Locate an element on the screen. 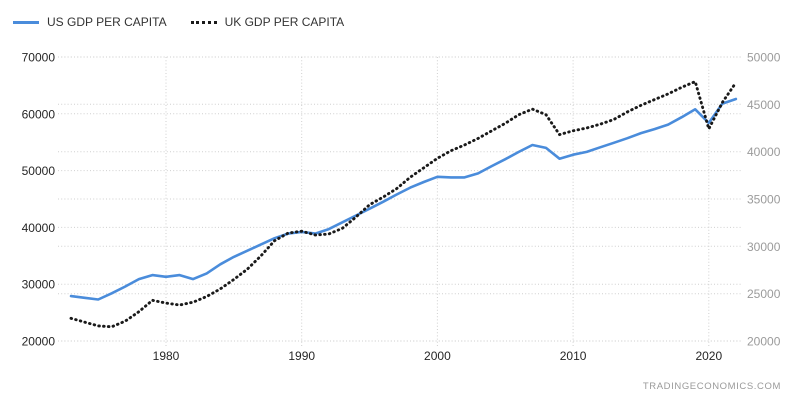  x-axis-tick-2000: 2000 is located at coordinates (437, 356).